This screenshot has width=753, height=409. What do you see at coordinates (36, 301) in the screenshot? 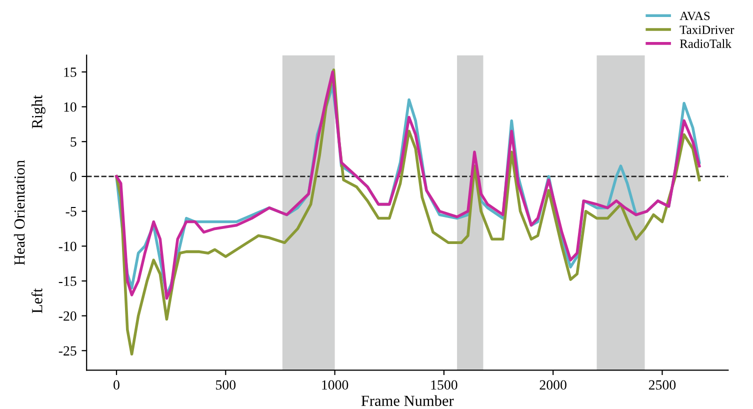
I see `text: Left` at bounding box center [36, 301].